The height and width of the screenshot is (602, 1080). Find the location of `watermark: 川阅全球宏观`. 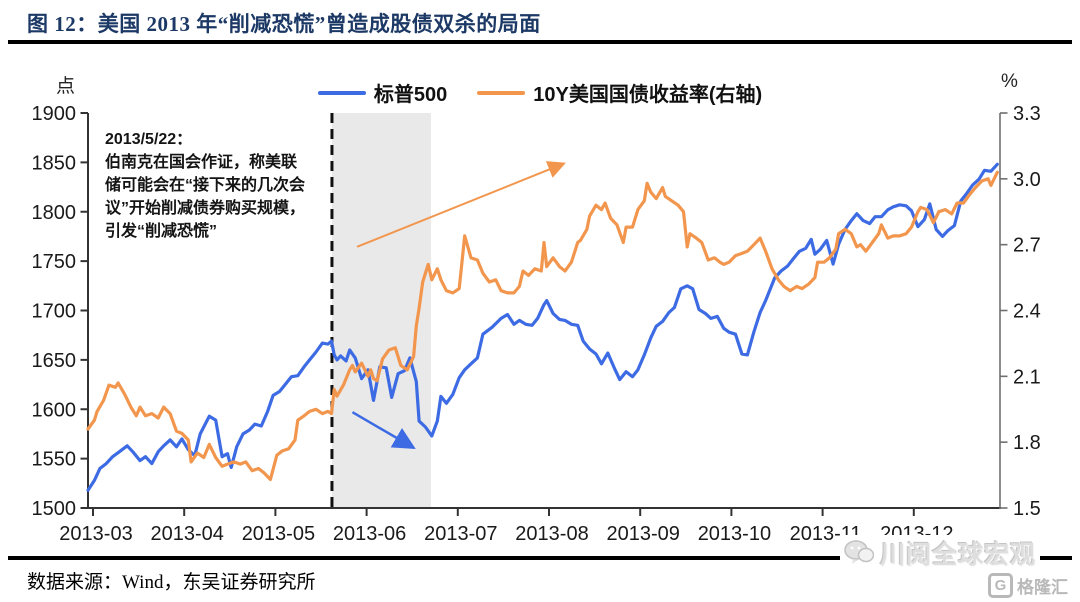

watermark: 川阅全球宏观 is located at coordinates (939, 553).